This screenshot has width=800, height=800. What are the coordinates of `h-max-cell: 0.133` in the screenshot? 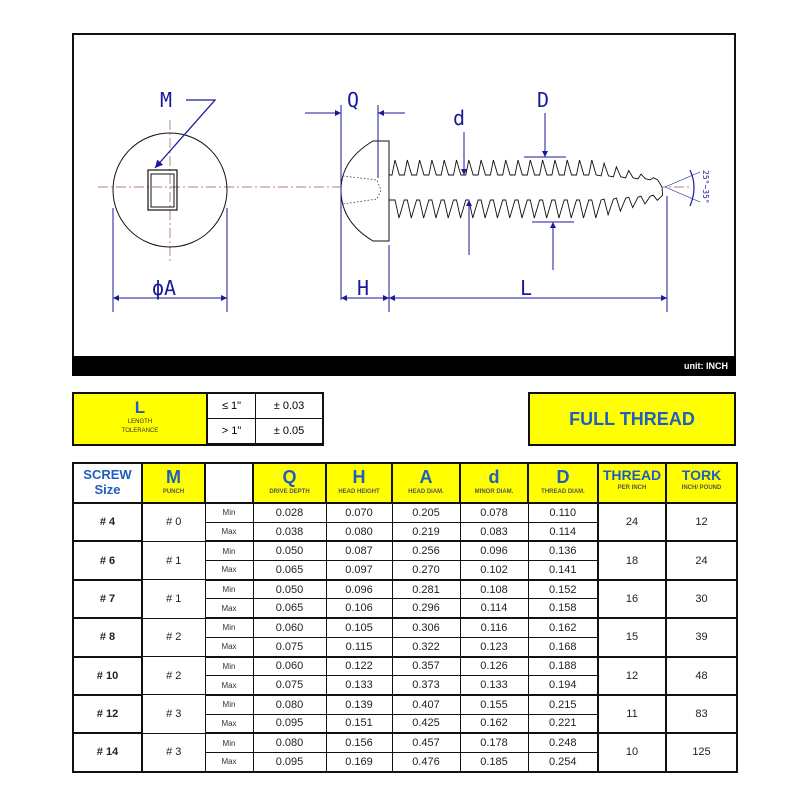 It's located at (359, 685).